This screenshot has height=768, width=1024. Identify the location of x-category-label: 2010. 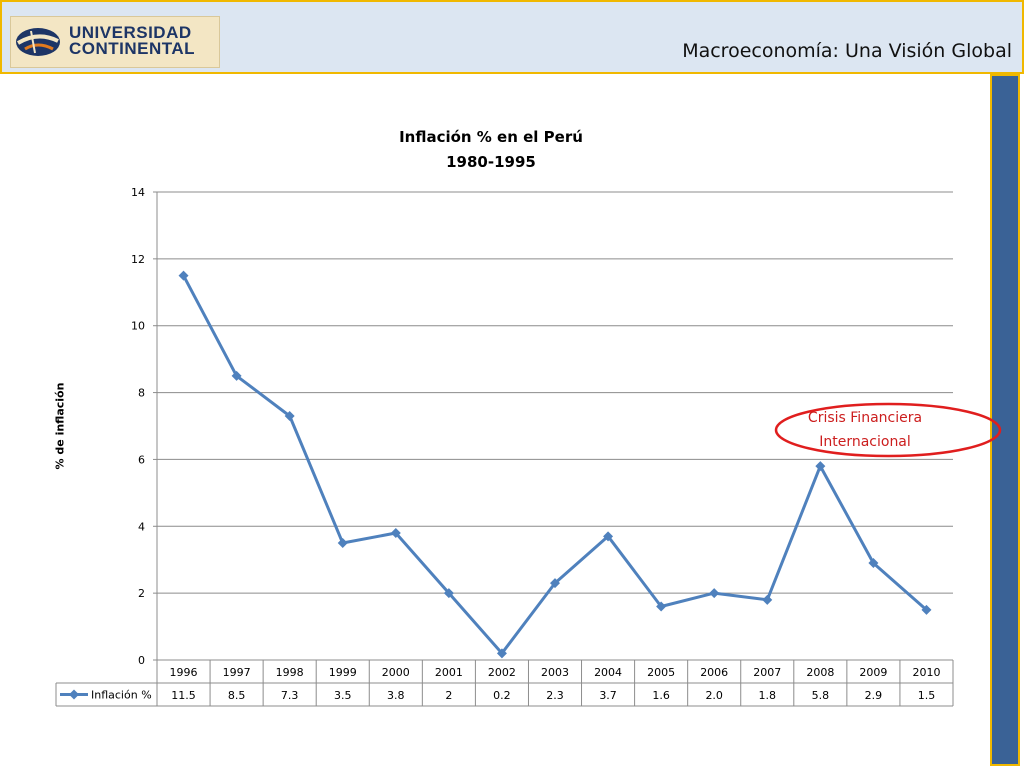
(926, 672).